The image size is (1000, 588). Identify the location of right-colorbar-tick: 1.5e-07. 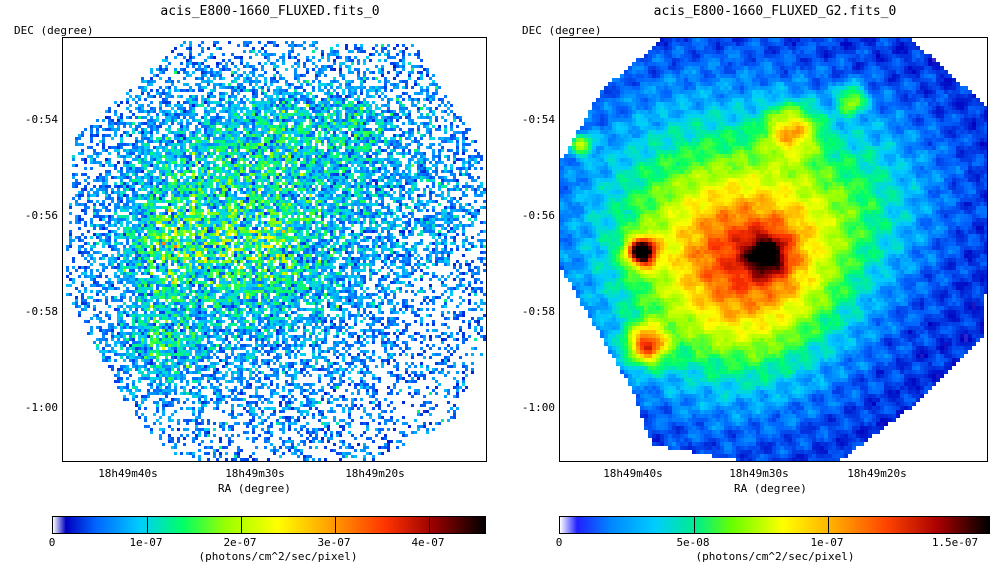
(955, 542).